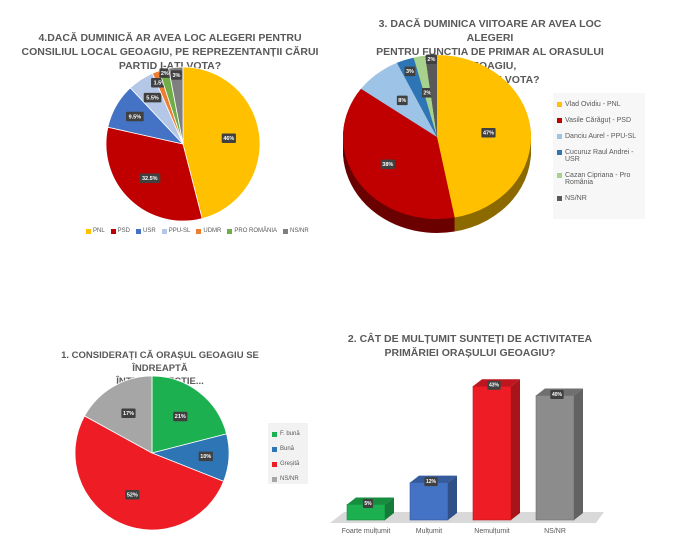 The image size is (679, 557). What do you see at coordinates (179, 231) in the screenshot?
I see `legend-label: PPU-SL` at bounding box center [179, 231].